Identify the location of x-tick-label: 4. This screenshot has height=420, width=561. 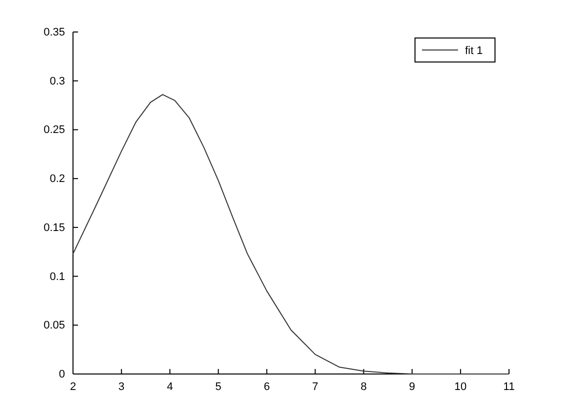
(169, 386).